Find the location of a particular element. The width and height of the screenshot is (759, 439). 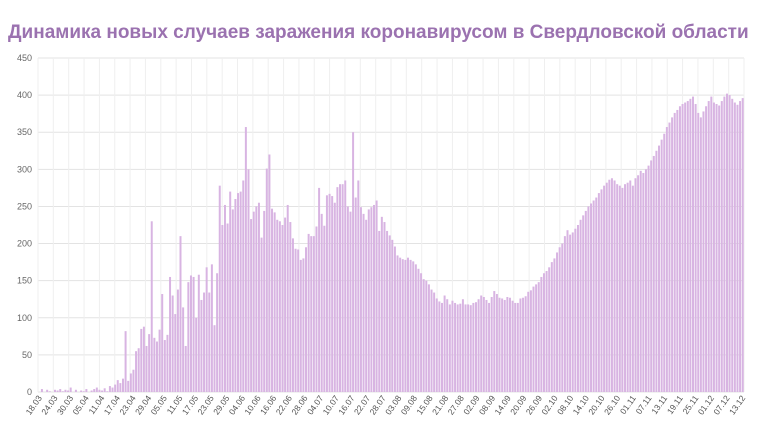

y-tick-label: 350 is located at coordinates (24, 132).